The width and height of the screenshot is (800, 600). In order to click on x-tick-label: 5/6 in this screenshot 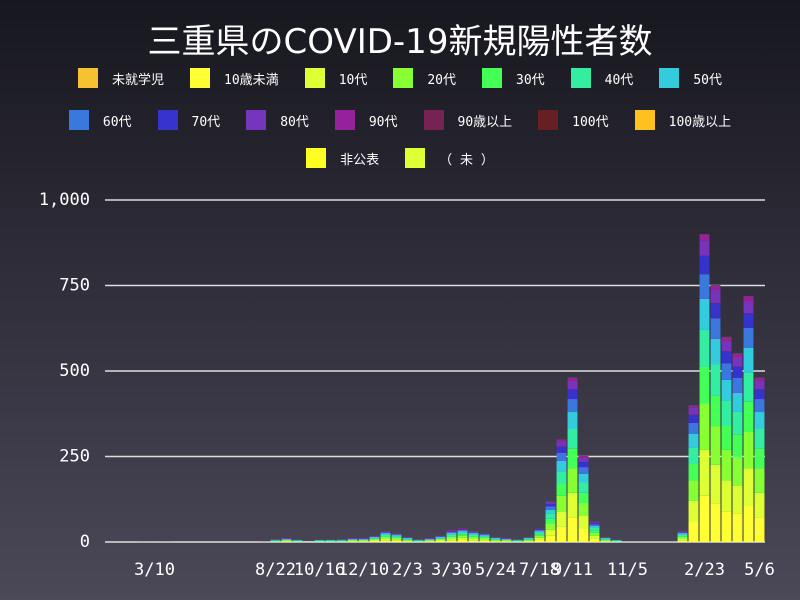, I will do `click(759, 570)`.